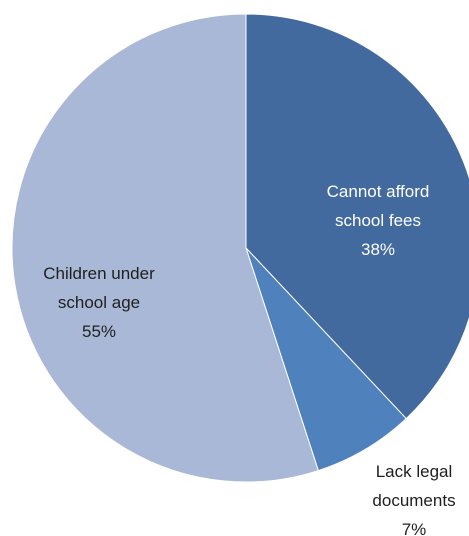 This screenshot has width=469, height=536. Describe the element at coordinates (99, 273) in the screenshot. I see `slice-label-line: Children under` at that location.